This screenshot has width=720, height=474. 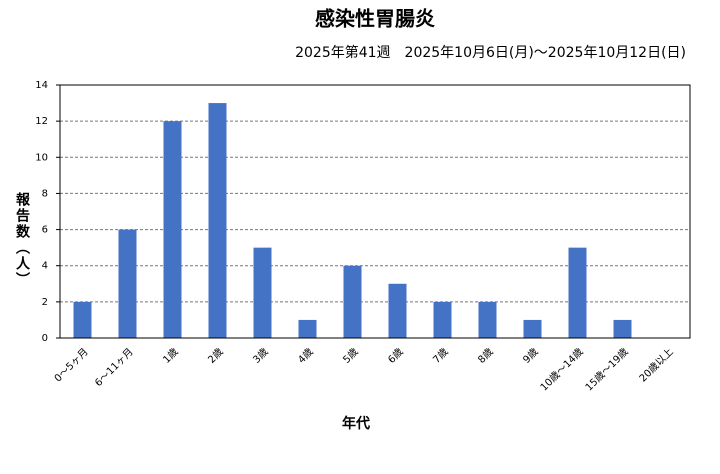 What do you see at coordinates (41, 121) in the screenshot?
I see `y-tick-label: 12` at bounding box center [41, 121].